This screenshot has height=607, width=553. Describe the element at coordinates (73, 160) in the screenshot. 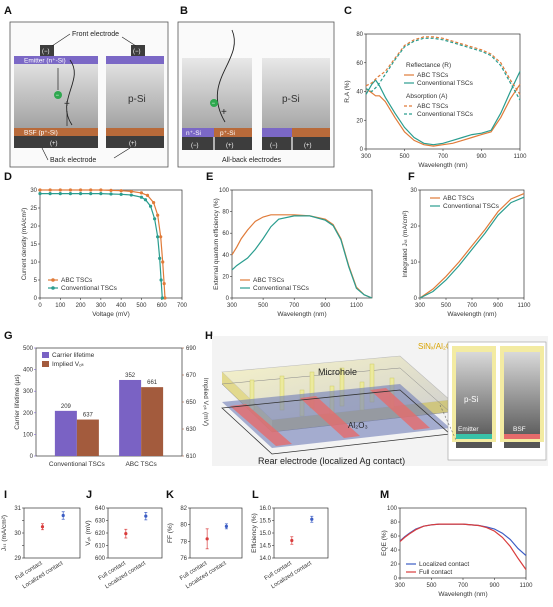

I see `a-back-electrode-label: Back electrode` at that location.